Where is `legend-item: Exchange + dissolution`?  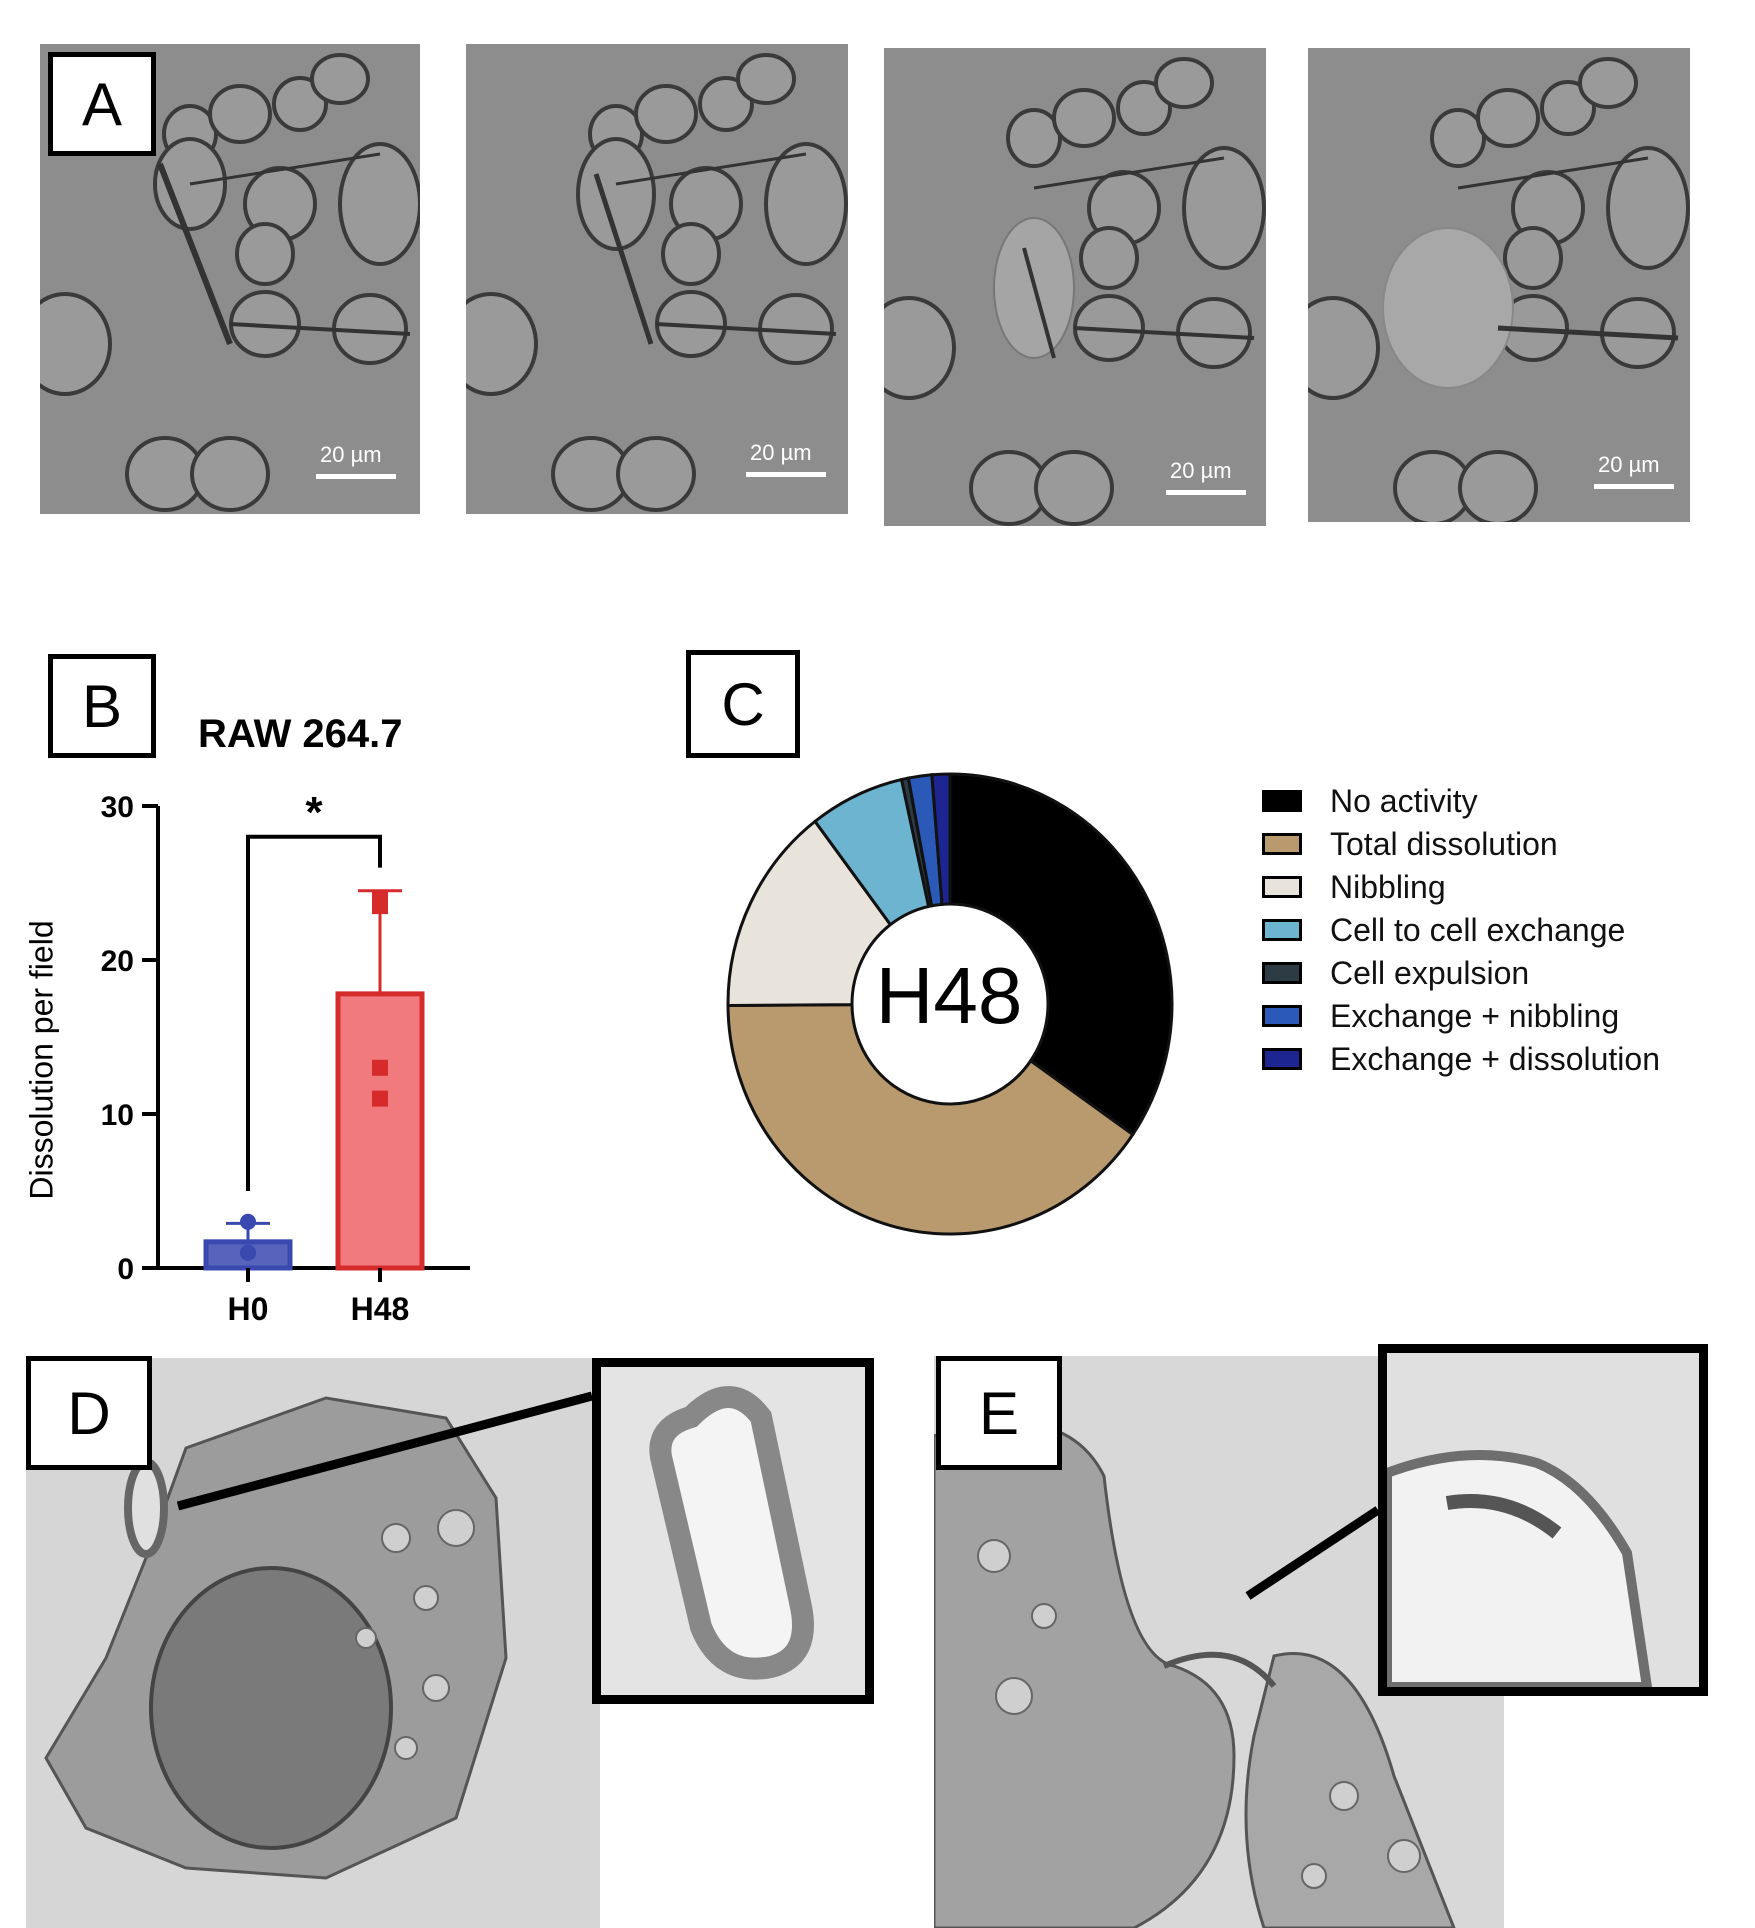 legend-item: Exchange + dissolution is located at coordinates (1461, 1058).